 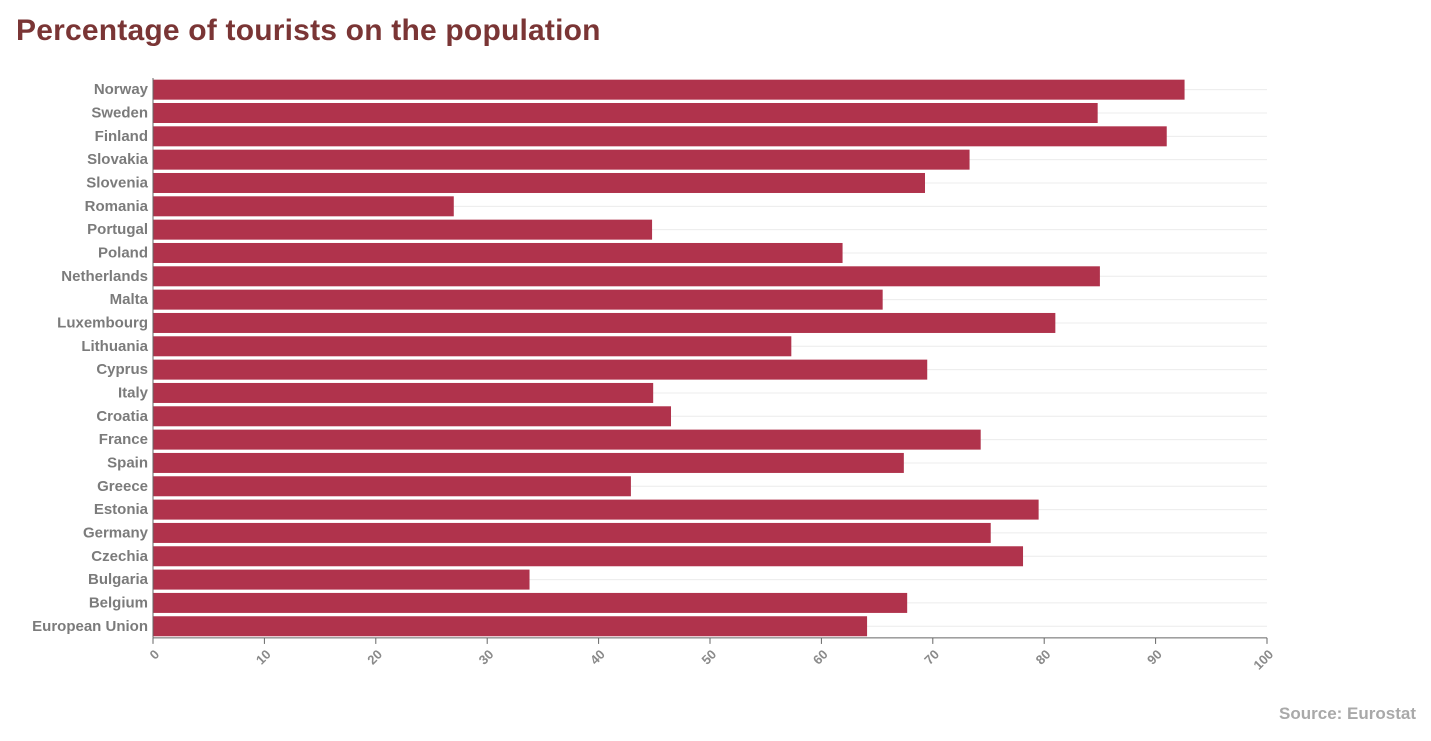 What do you see at coordinates (498, 252) in the screenshot?
I see `bar-poland` at bounding box center [498, 252].